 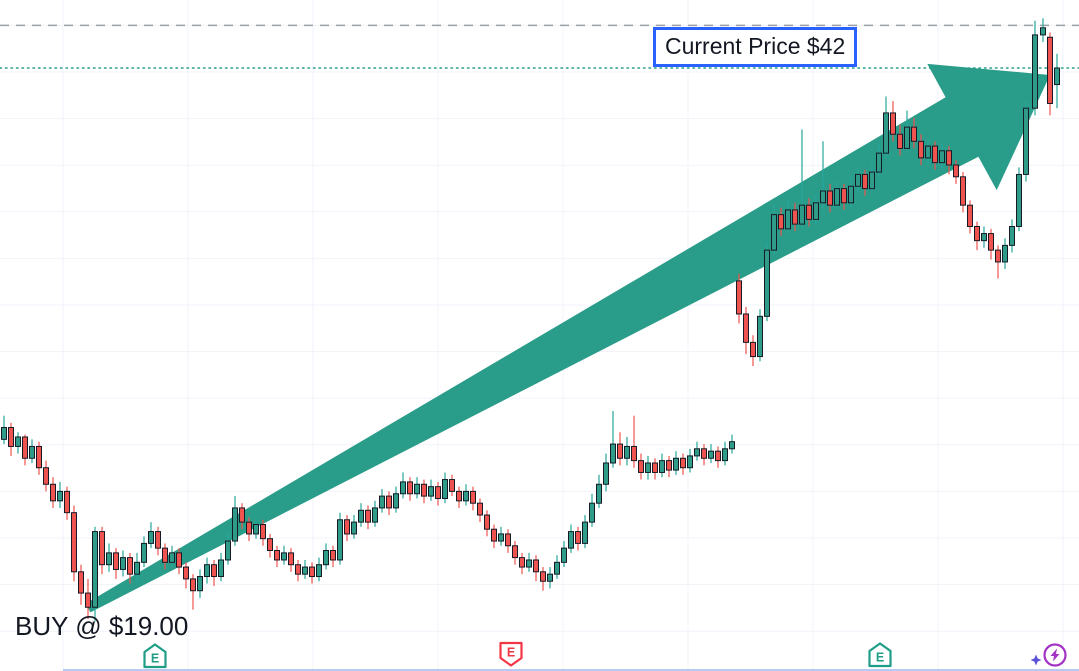 What do you see at coordinates (1055, 655) in the screenshot?
I see `lightning-bolt-icon` at bounding box center [1055, 655].